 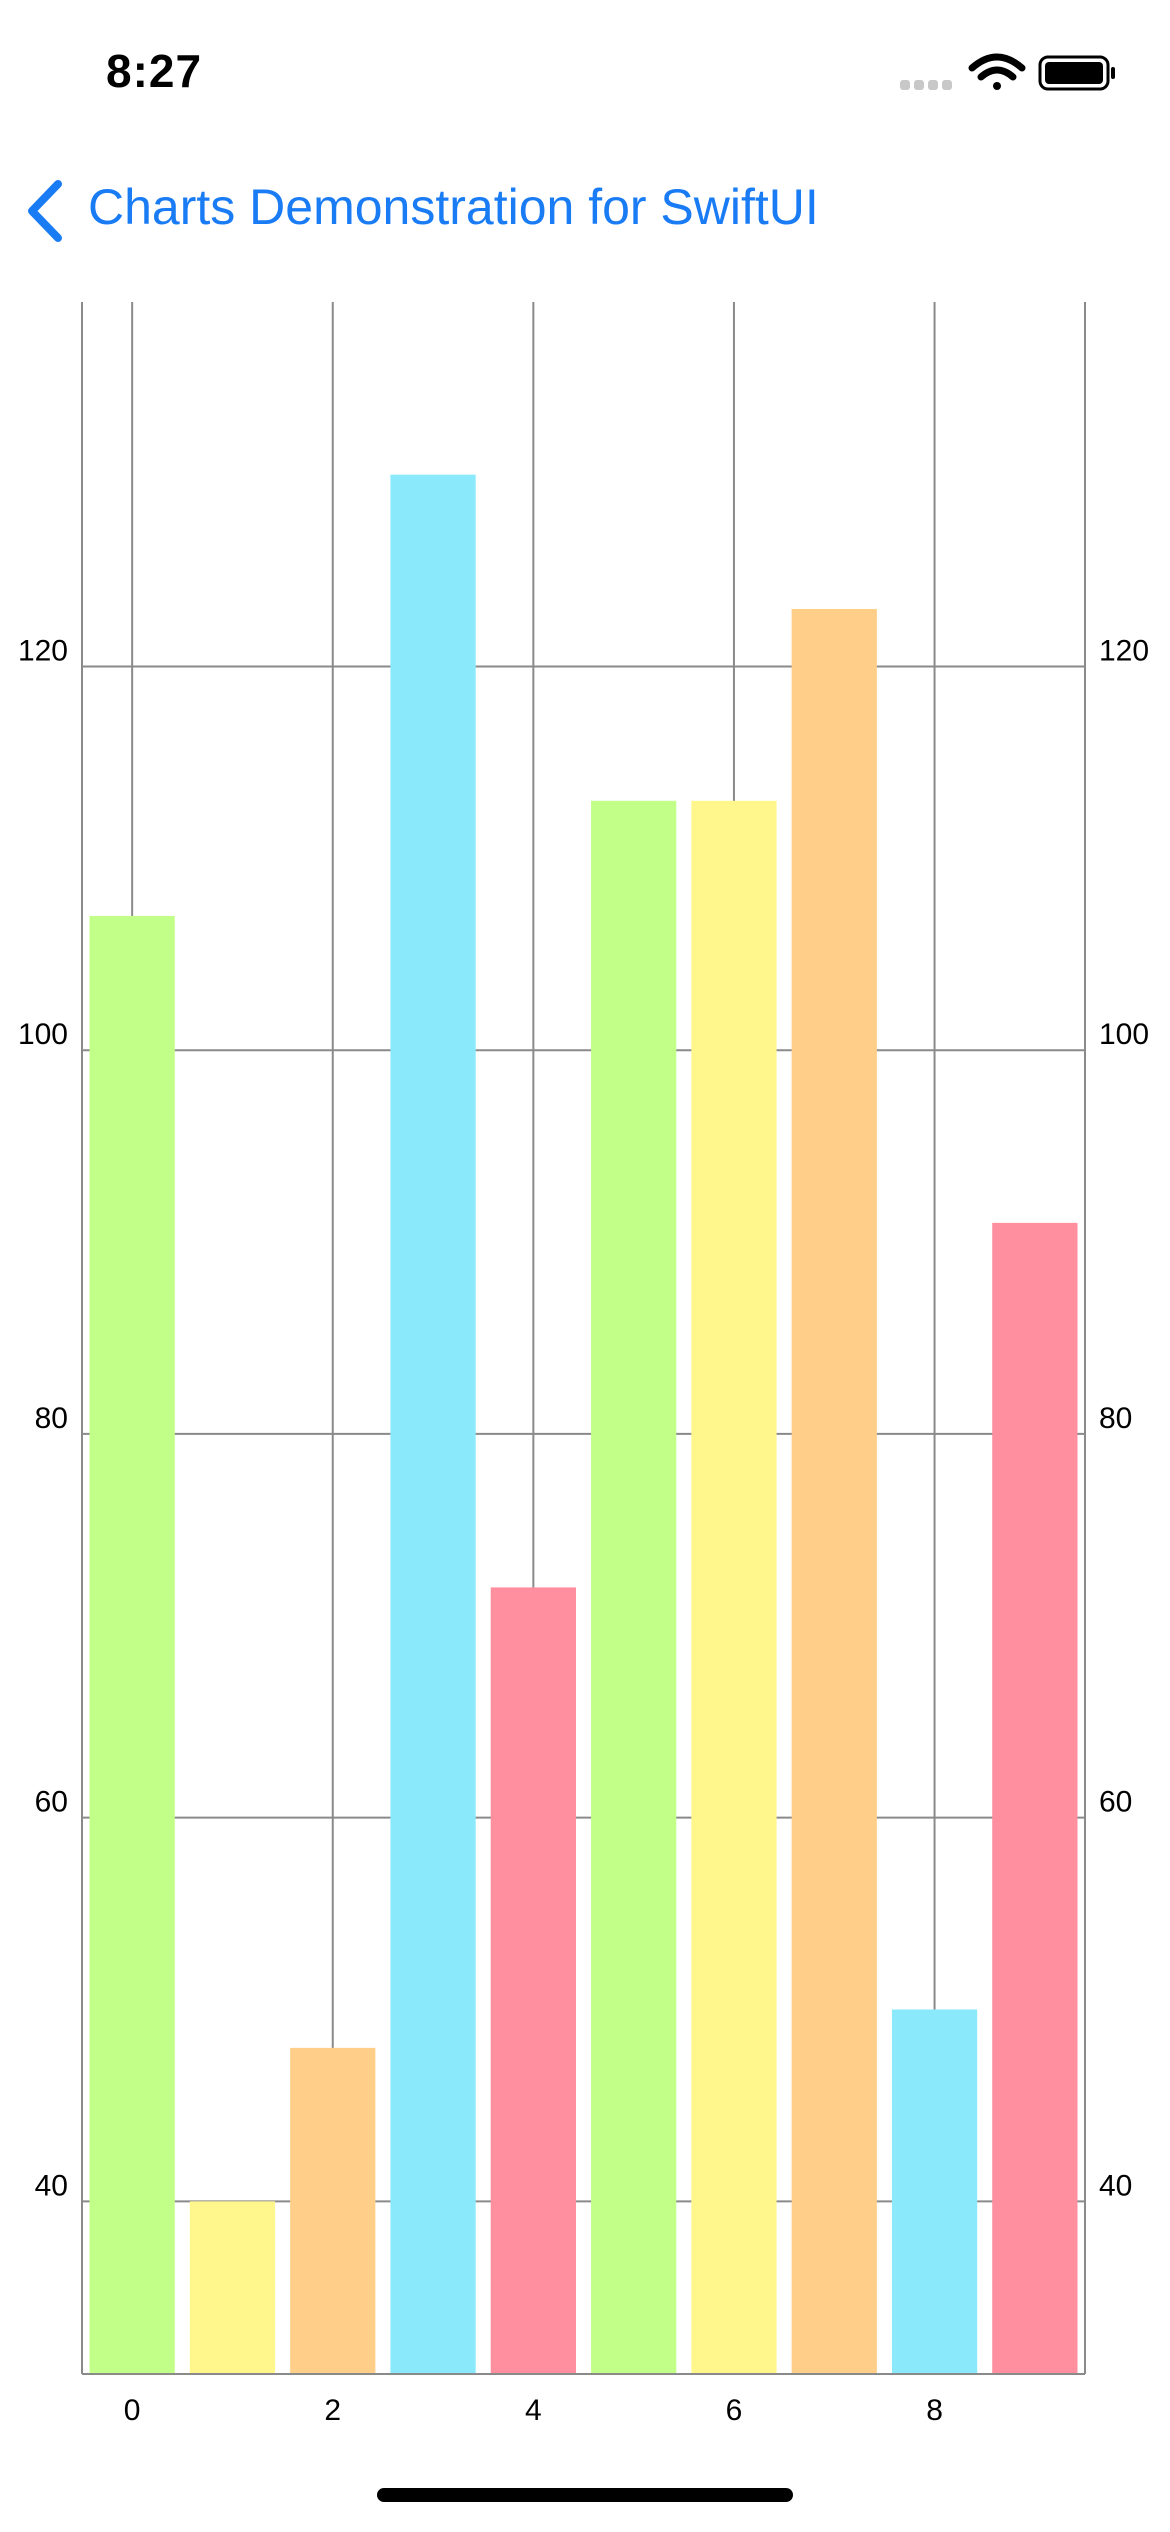 What do you see at coordinates (51, 1418) in the screenshot?
I see `y-tick-label-left: 80` at bounding box center [51, 1418].